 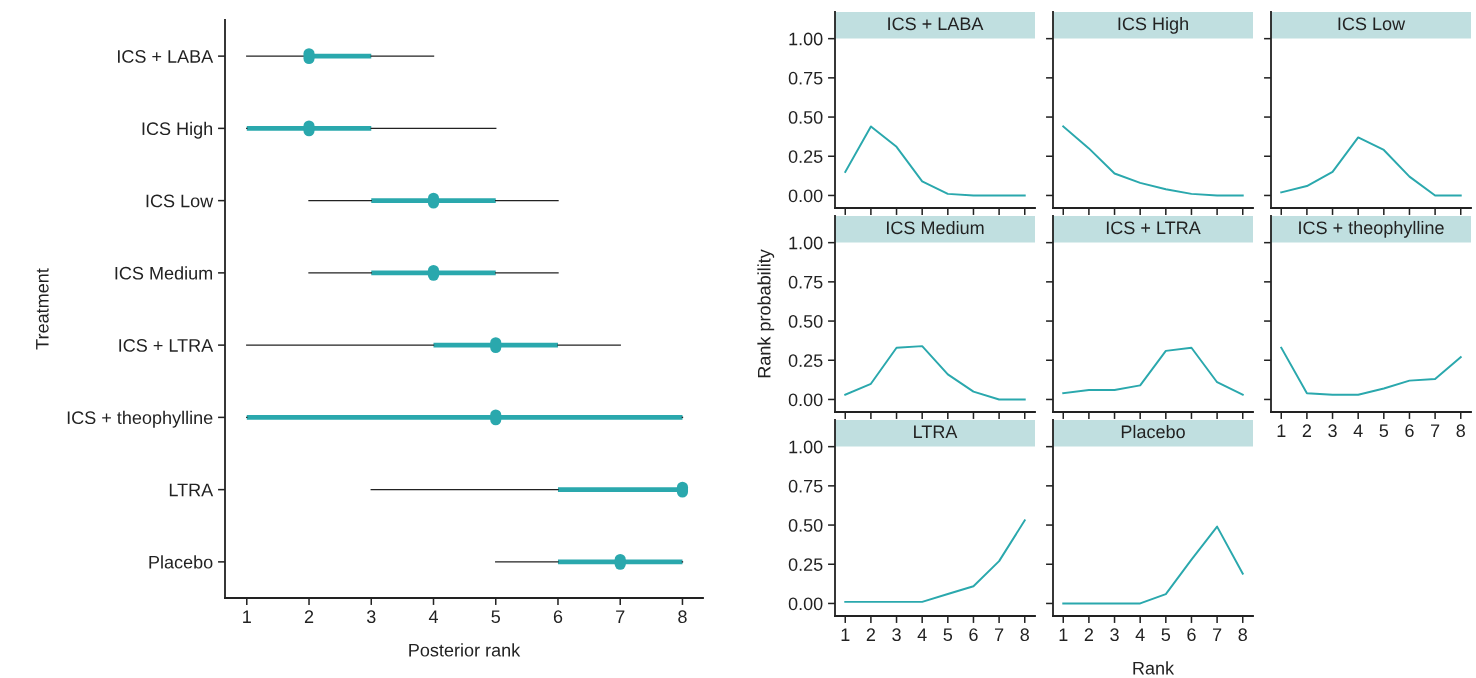 What do you see at coordinates (465, 650) in the screenshot?
I see `x-axis-title: Posterior rank` at bounding box center [465, 650].